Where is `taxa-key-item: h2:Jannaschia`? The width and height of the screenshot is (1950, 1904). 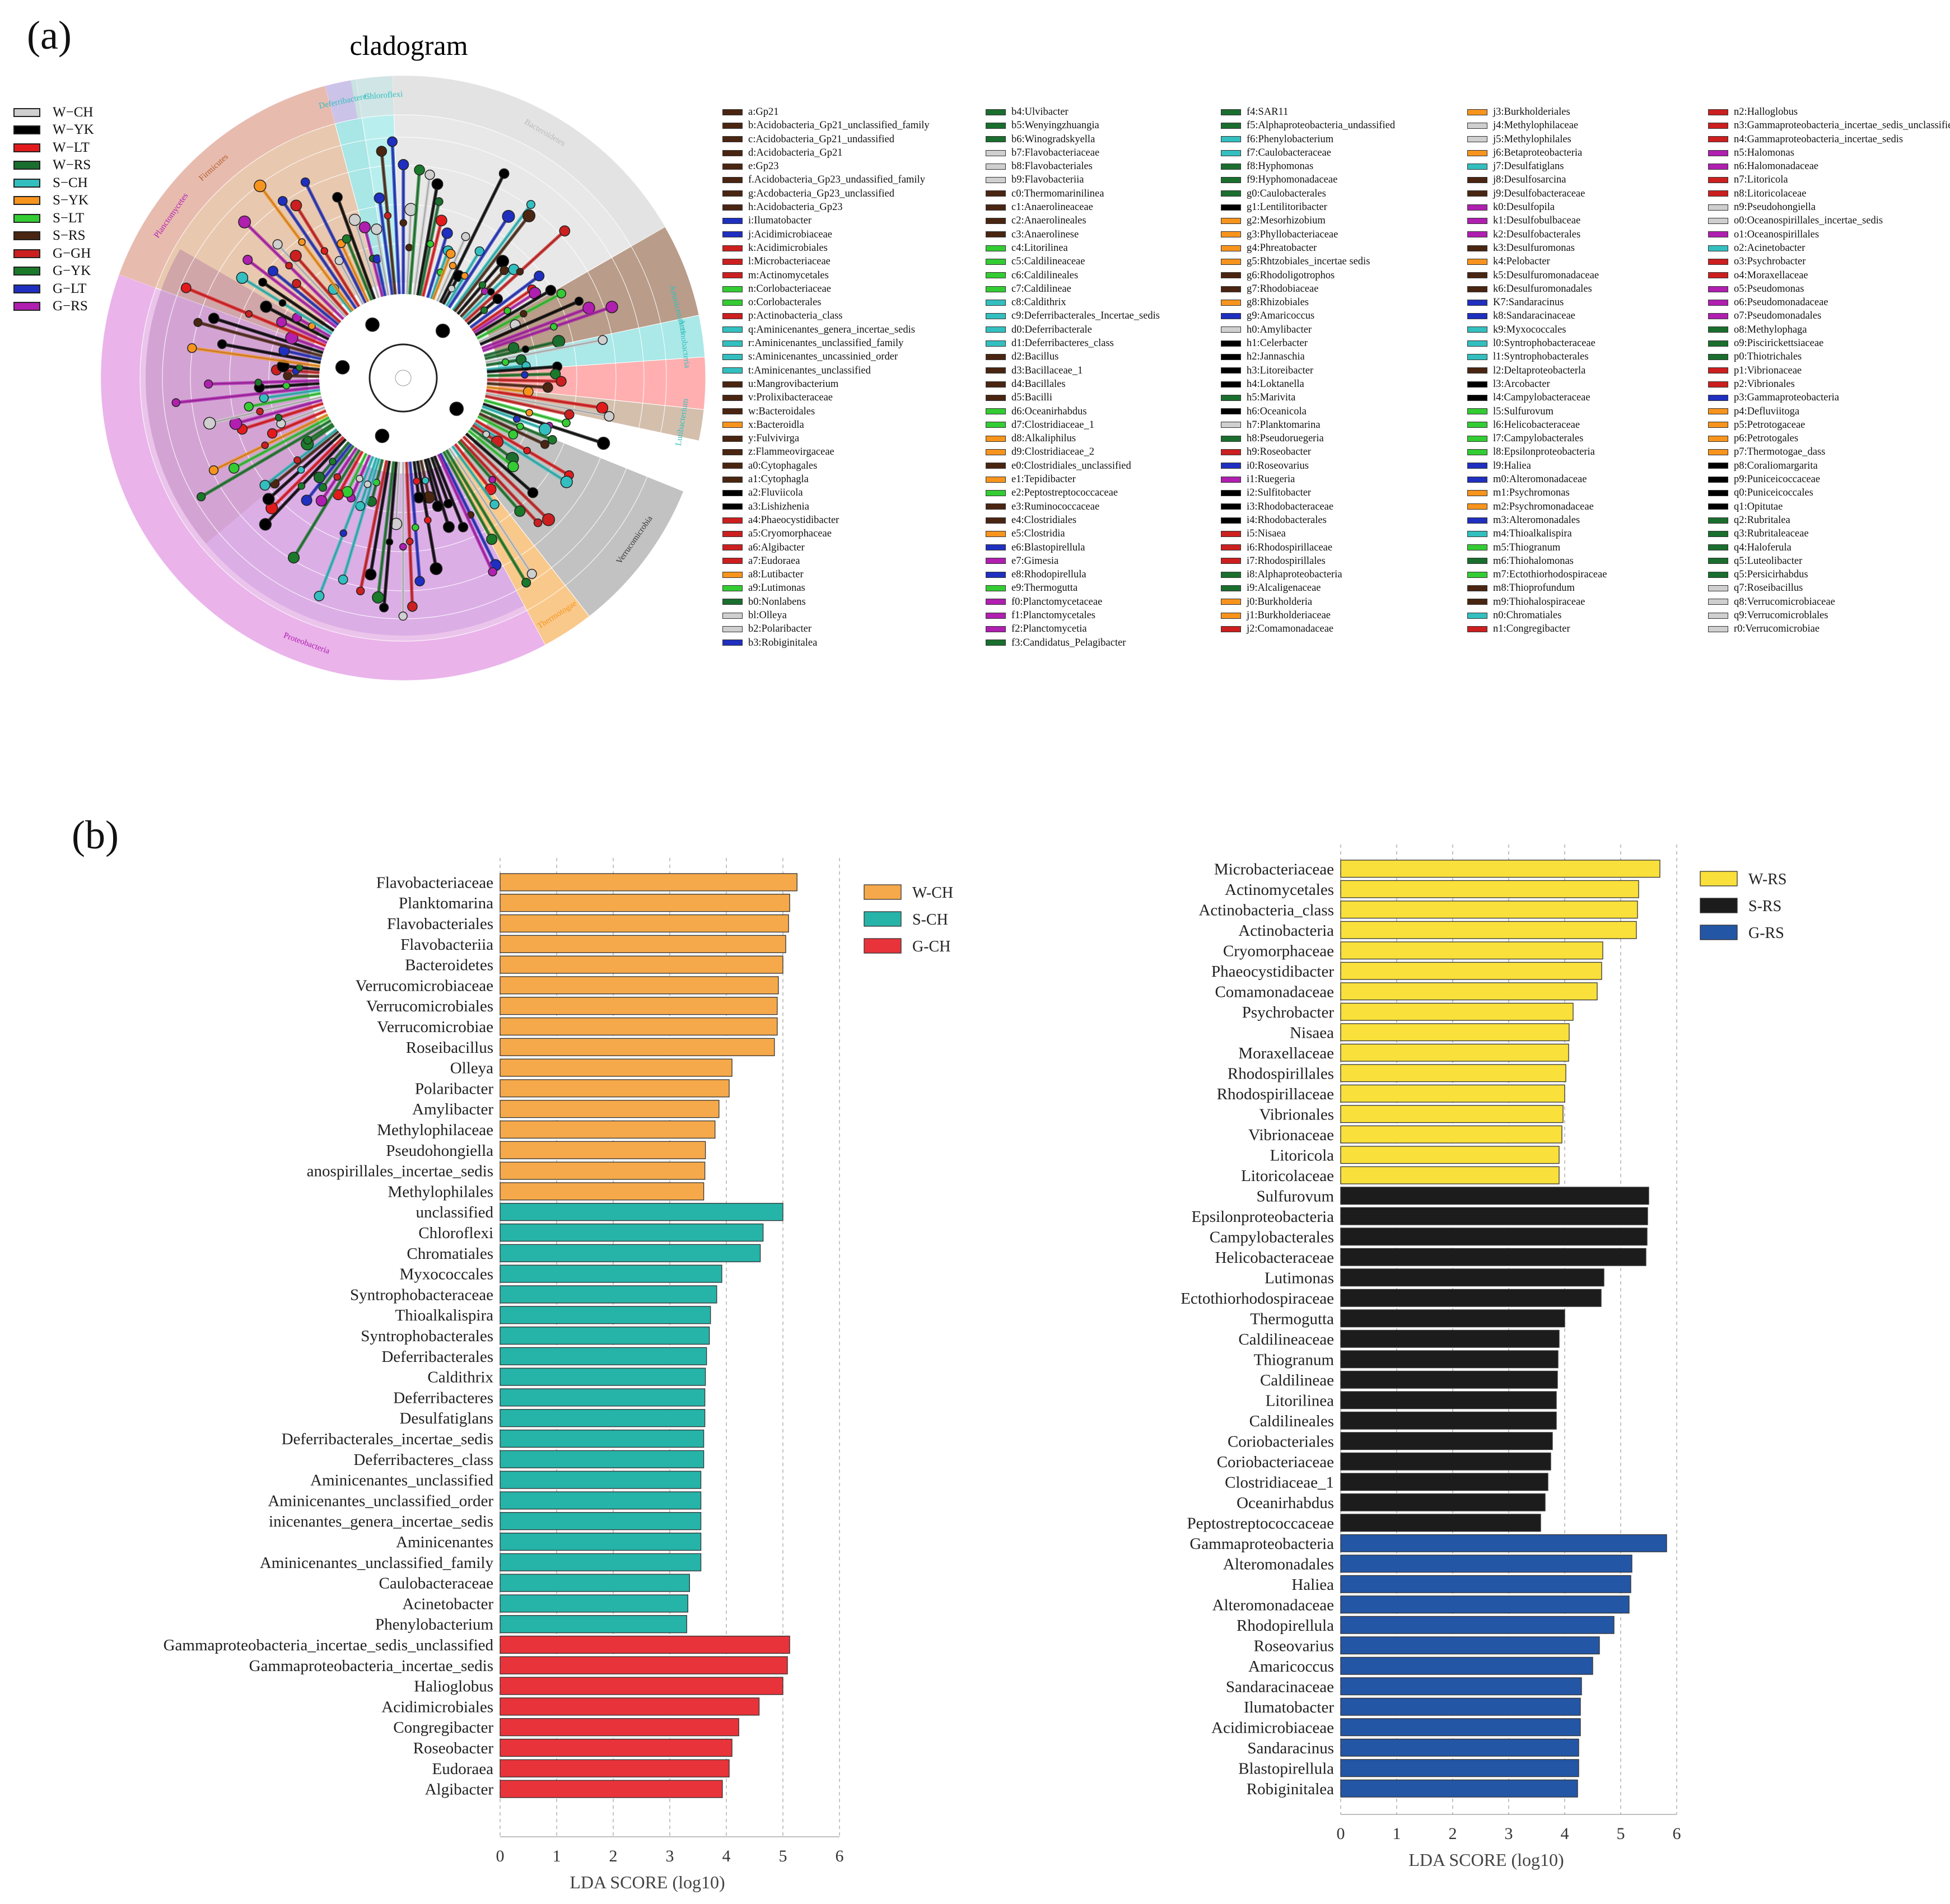 taxa-key-item: h2:Jannaschia is located at coordinates (1308, 357).